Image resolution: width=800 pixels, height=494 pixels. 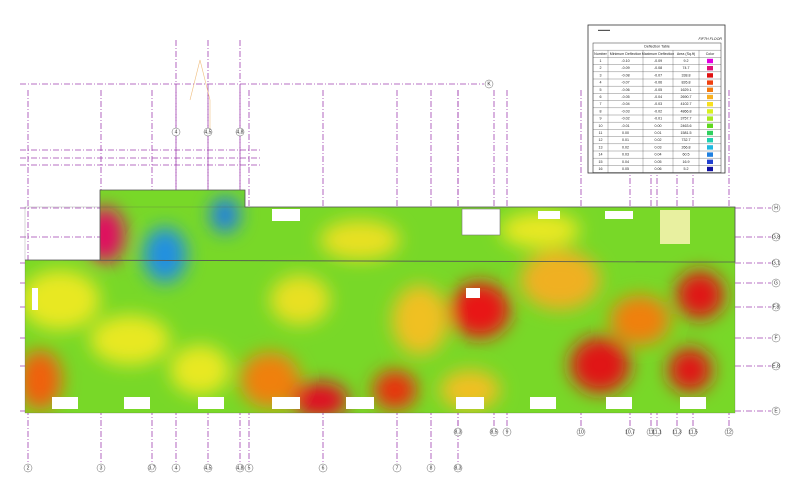 What do you see at coordinates (658, 90) in the screenshot?
I see `table-cell: -0.05` at bounding box center [658, 90].